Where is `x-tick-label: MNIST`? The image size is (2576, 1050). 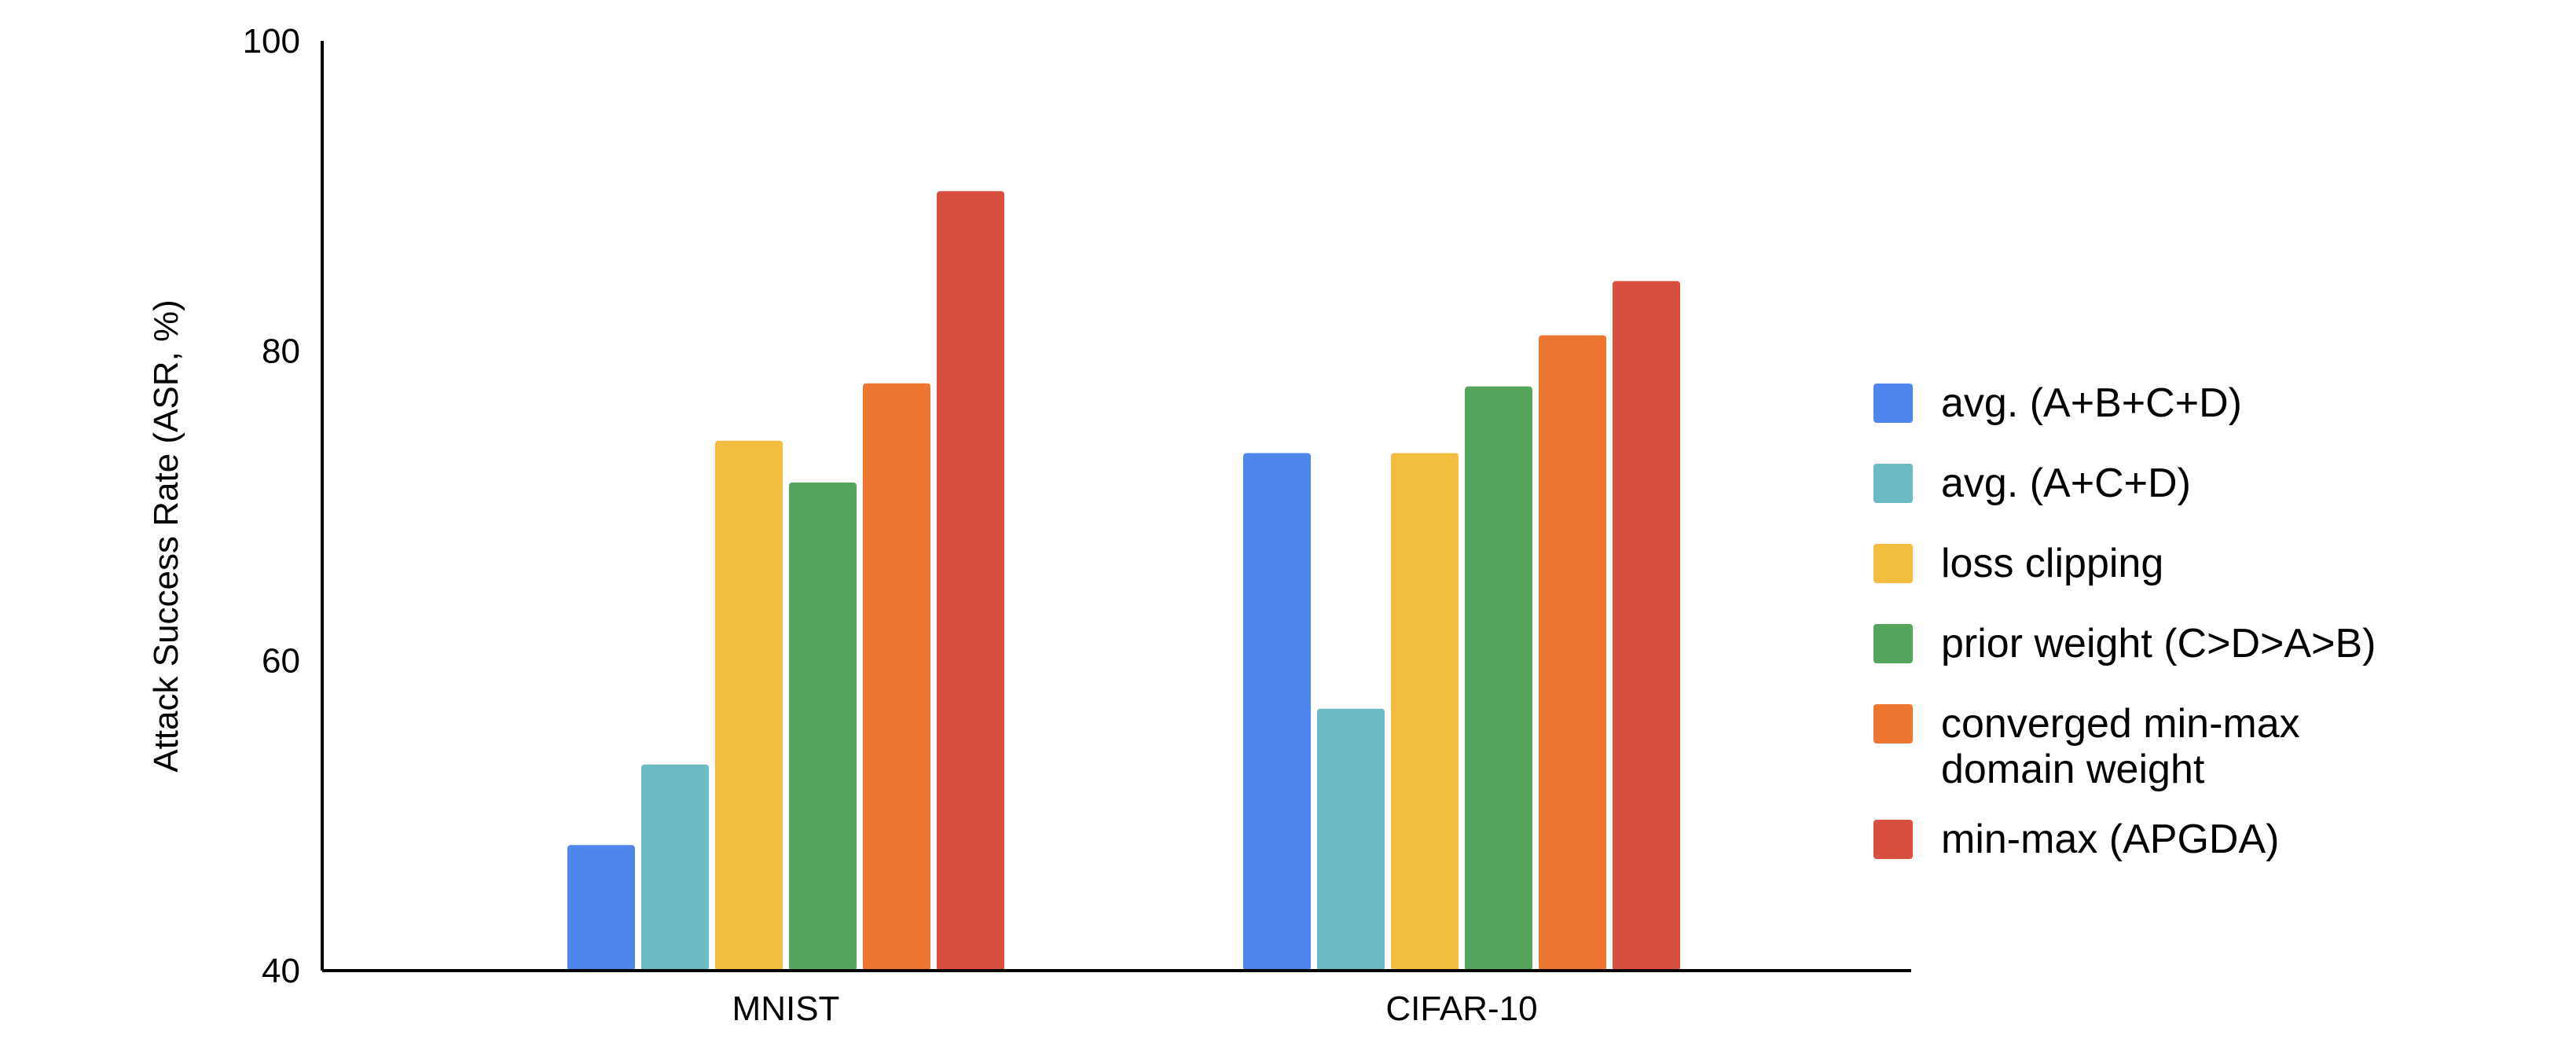
x-tick-label: MNIST is located at coordinates (786, 1008).